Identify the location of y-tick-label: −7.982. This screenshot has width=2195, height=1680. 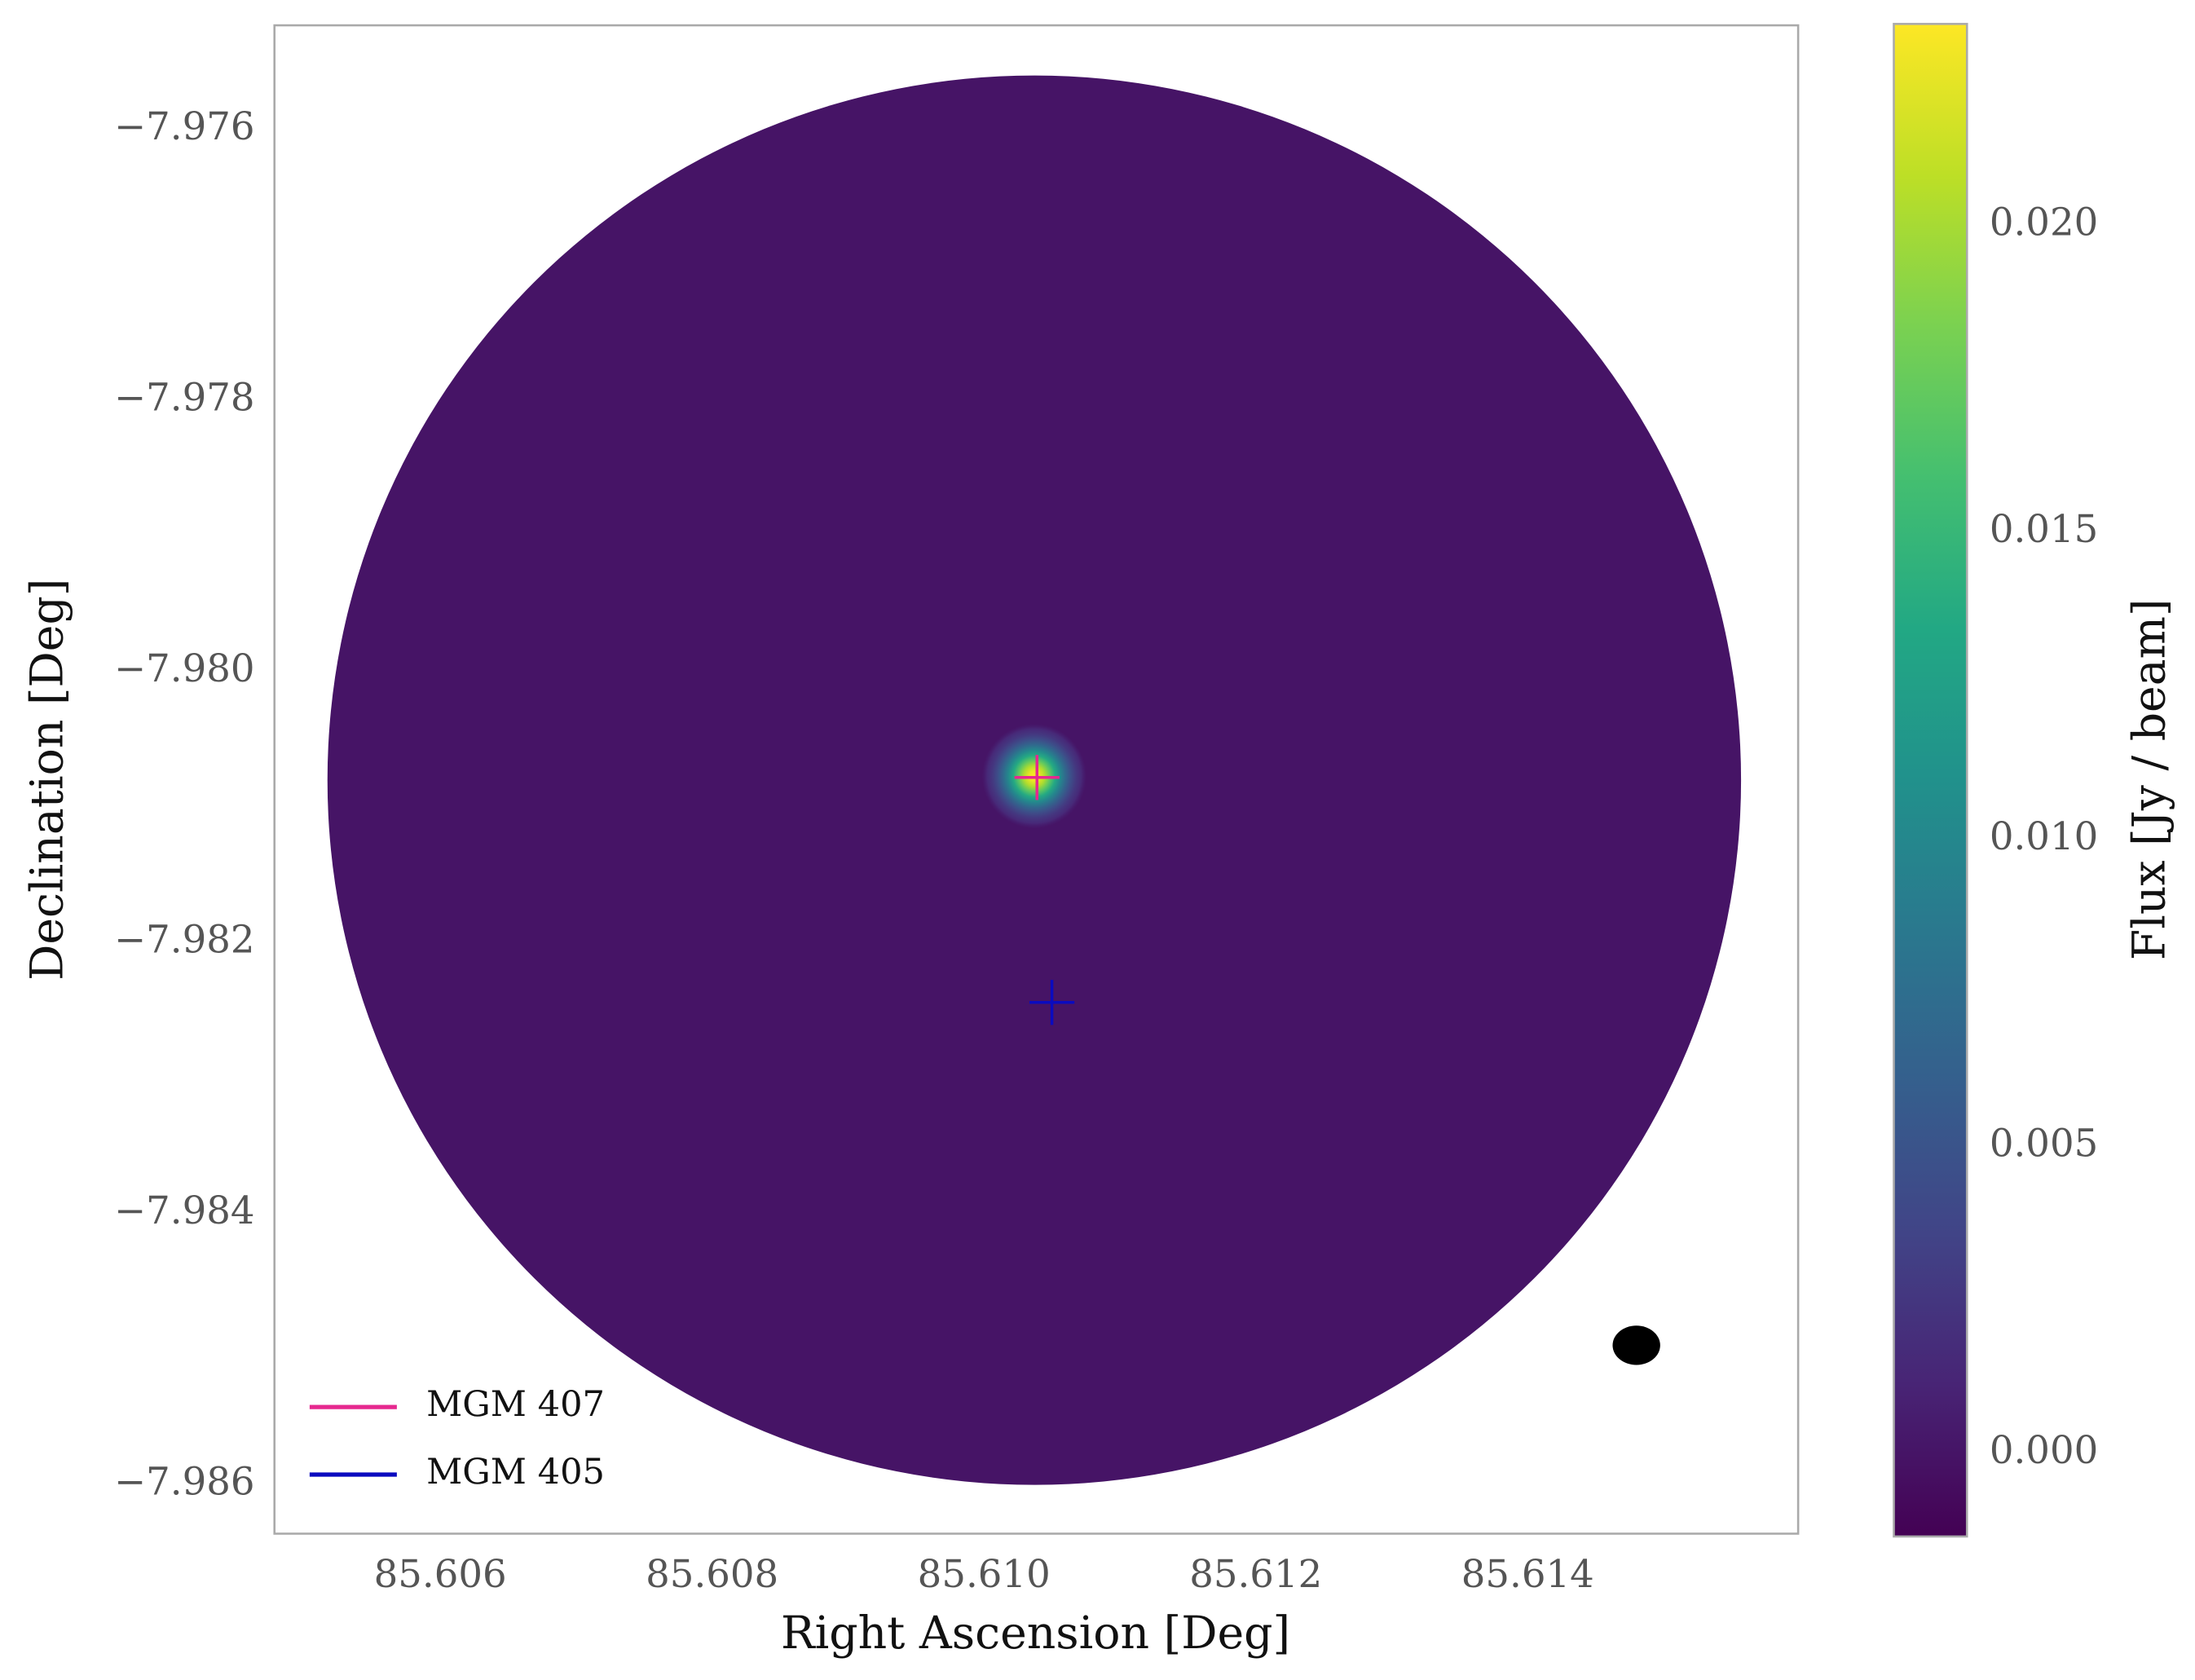
(184, 940).